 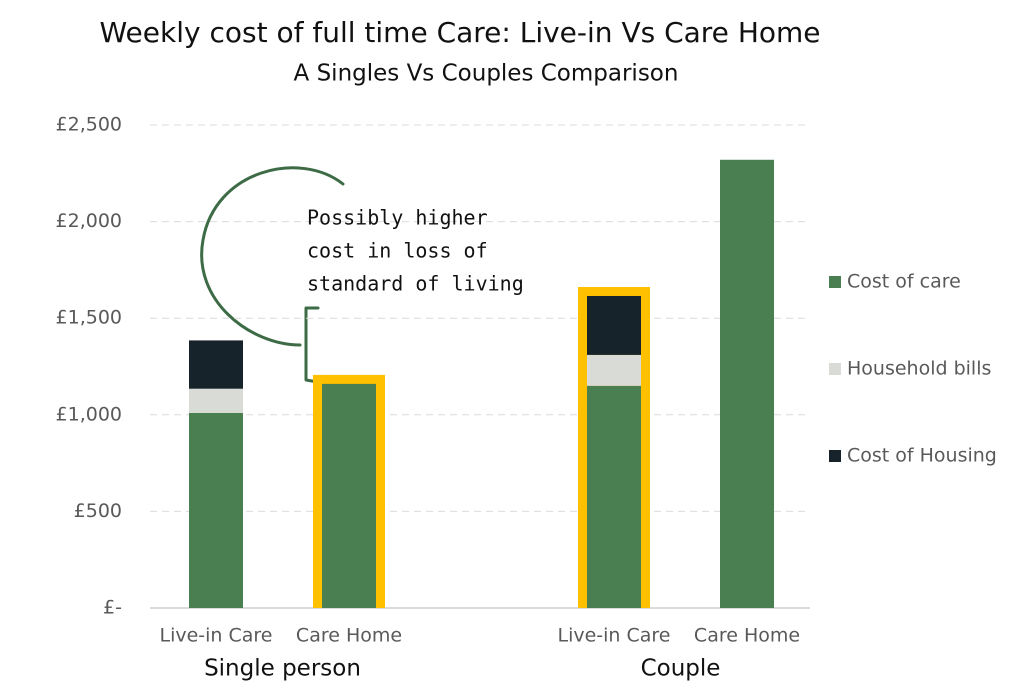 I want to click on y-tick-label: £2,000, so click(x=89, y=221).